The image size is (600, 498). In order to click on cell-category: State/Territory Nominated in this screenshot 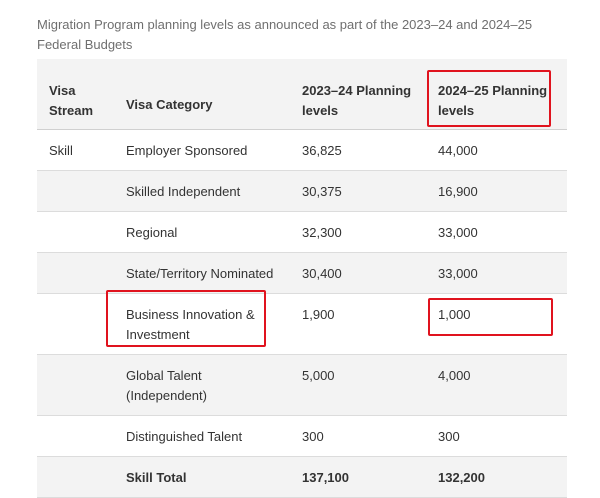, I will do `click(202, 273)`.